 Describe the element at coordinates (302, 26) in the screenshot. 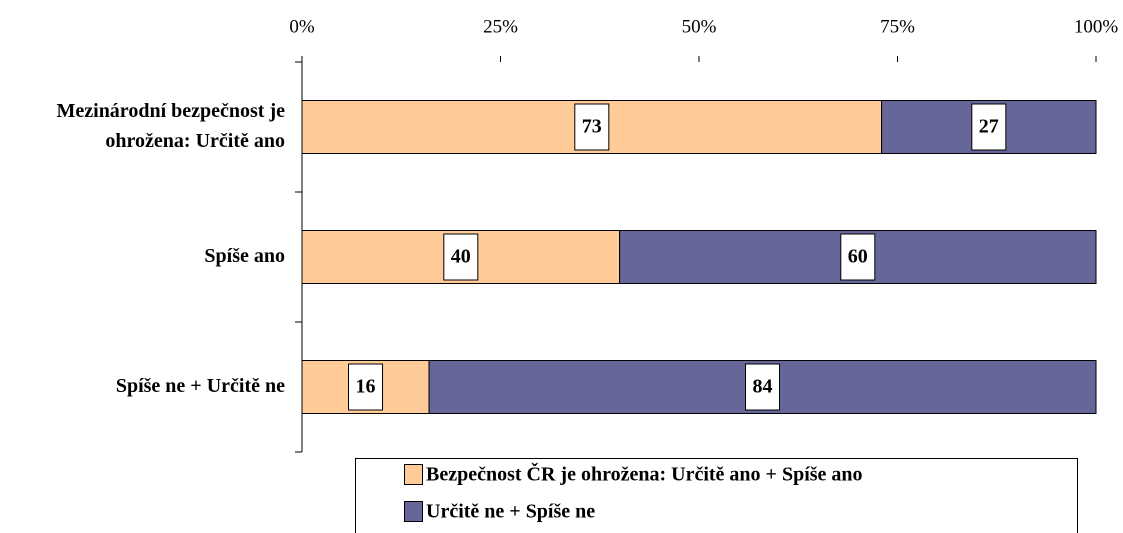

I see `x-tick-label: 0%` at that location.